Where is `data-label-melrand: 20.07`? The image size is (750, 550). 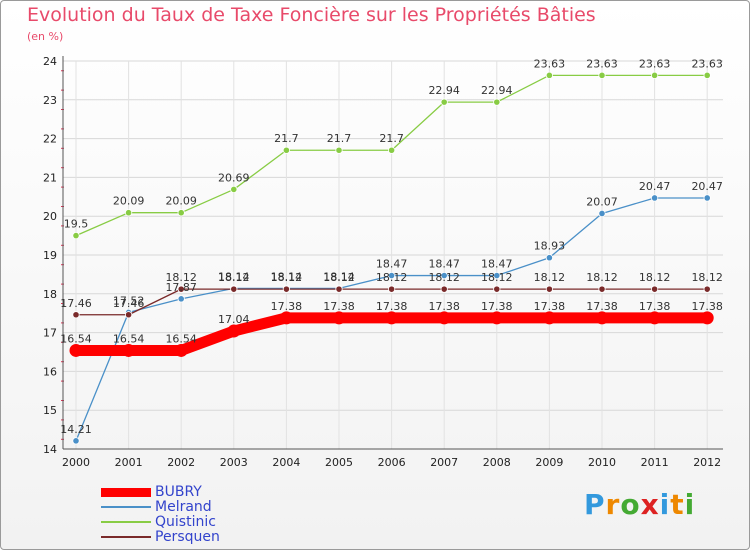 data-label-melrand: 20.07 is located at coordinates (602, 201).